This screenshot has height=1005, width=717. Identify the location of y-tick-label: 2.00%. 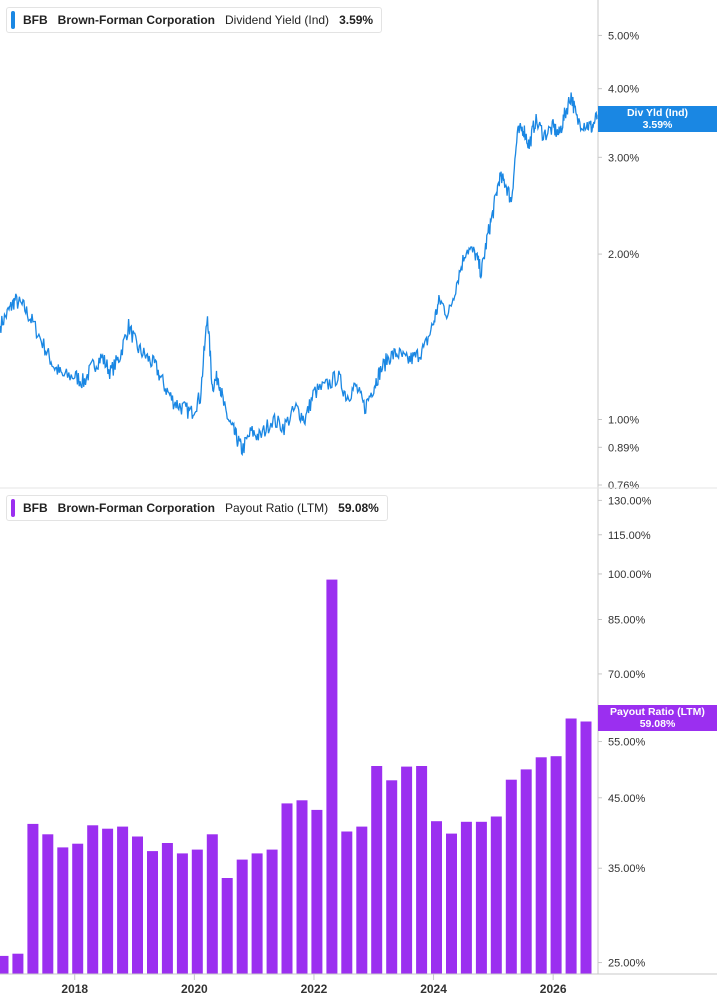
(623, 255).